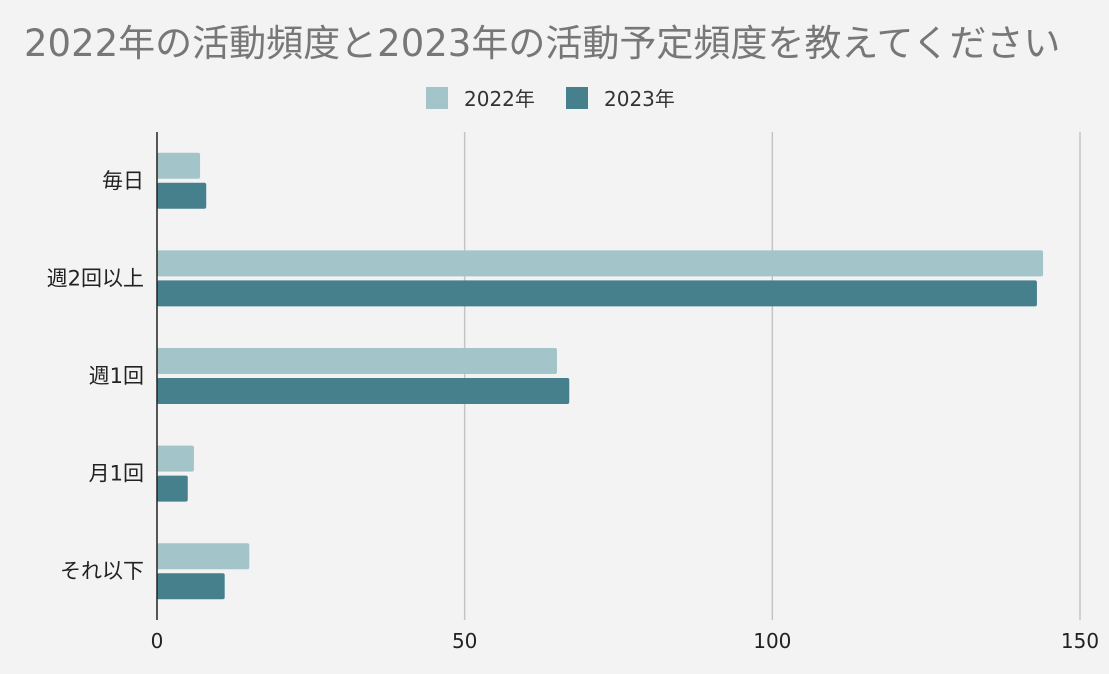 The height and width of the screenshot is (674, 1109). I want to click on category-label: それ以下, so click(102, 571).